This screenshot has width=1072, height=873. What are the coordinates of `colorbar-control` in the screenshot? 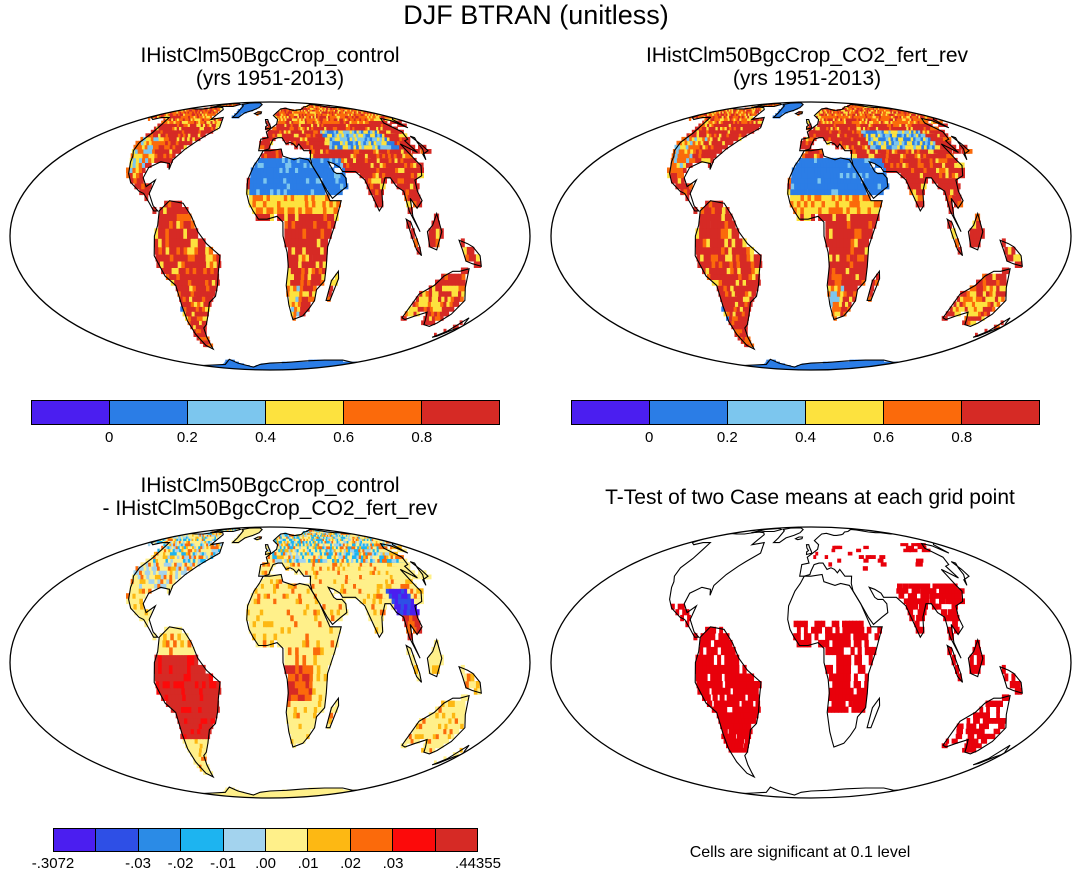 It's located at (265, 412).